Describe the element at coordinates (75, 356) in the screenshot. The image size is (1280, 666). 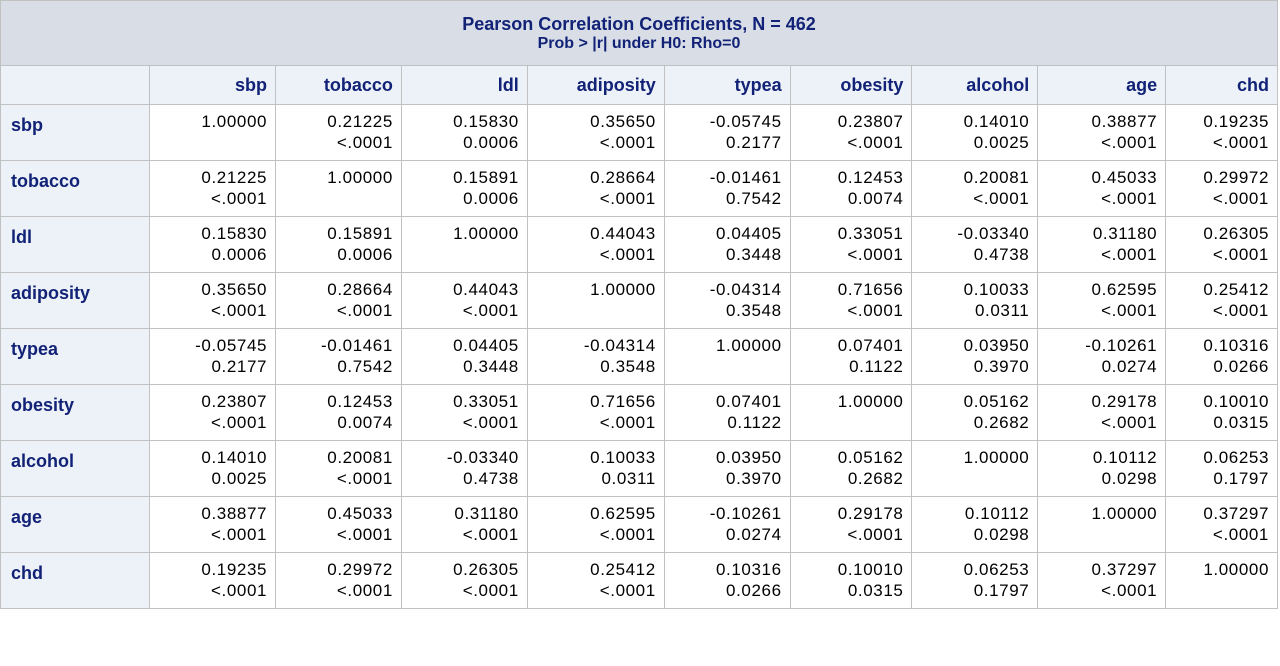
I see `row-header-typea: typea` at that location.